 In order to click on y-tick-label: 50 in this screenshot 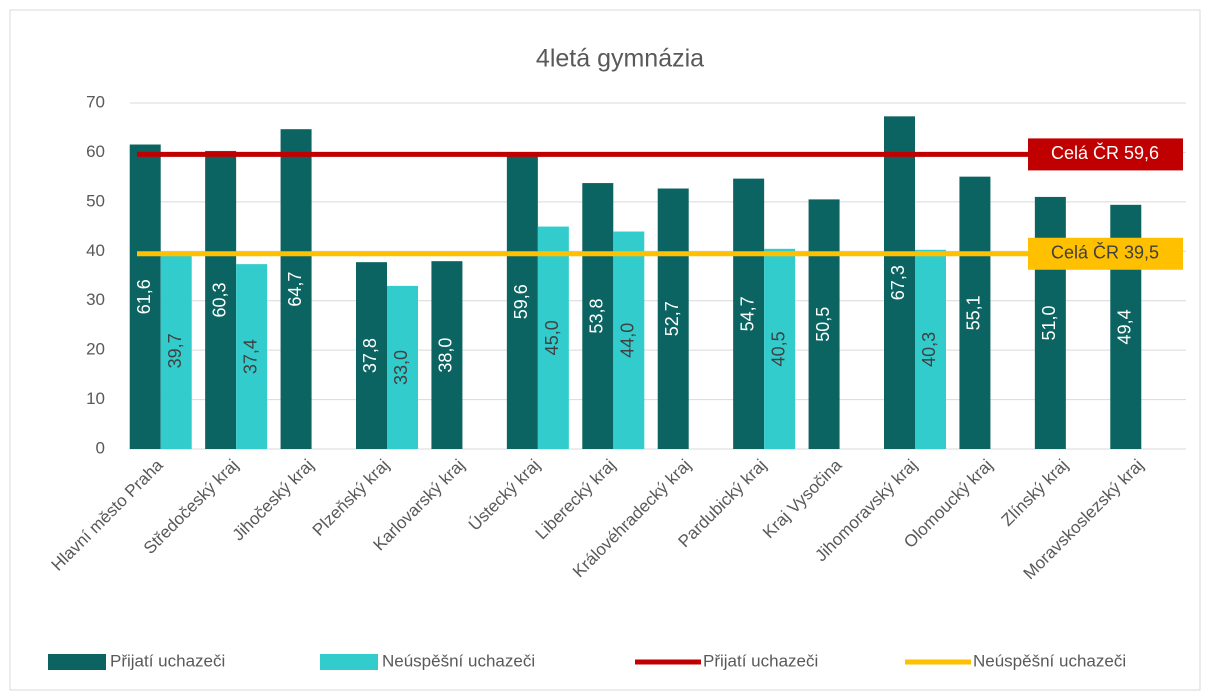, I will do `click(95, 200)`.